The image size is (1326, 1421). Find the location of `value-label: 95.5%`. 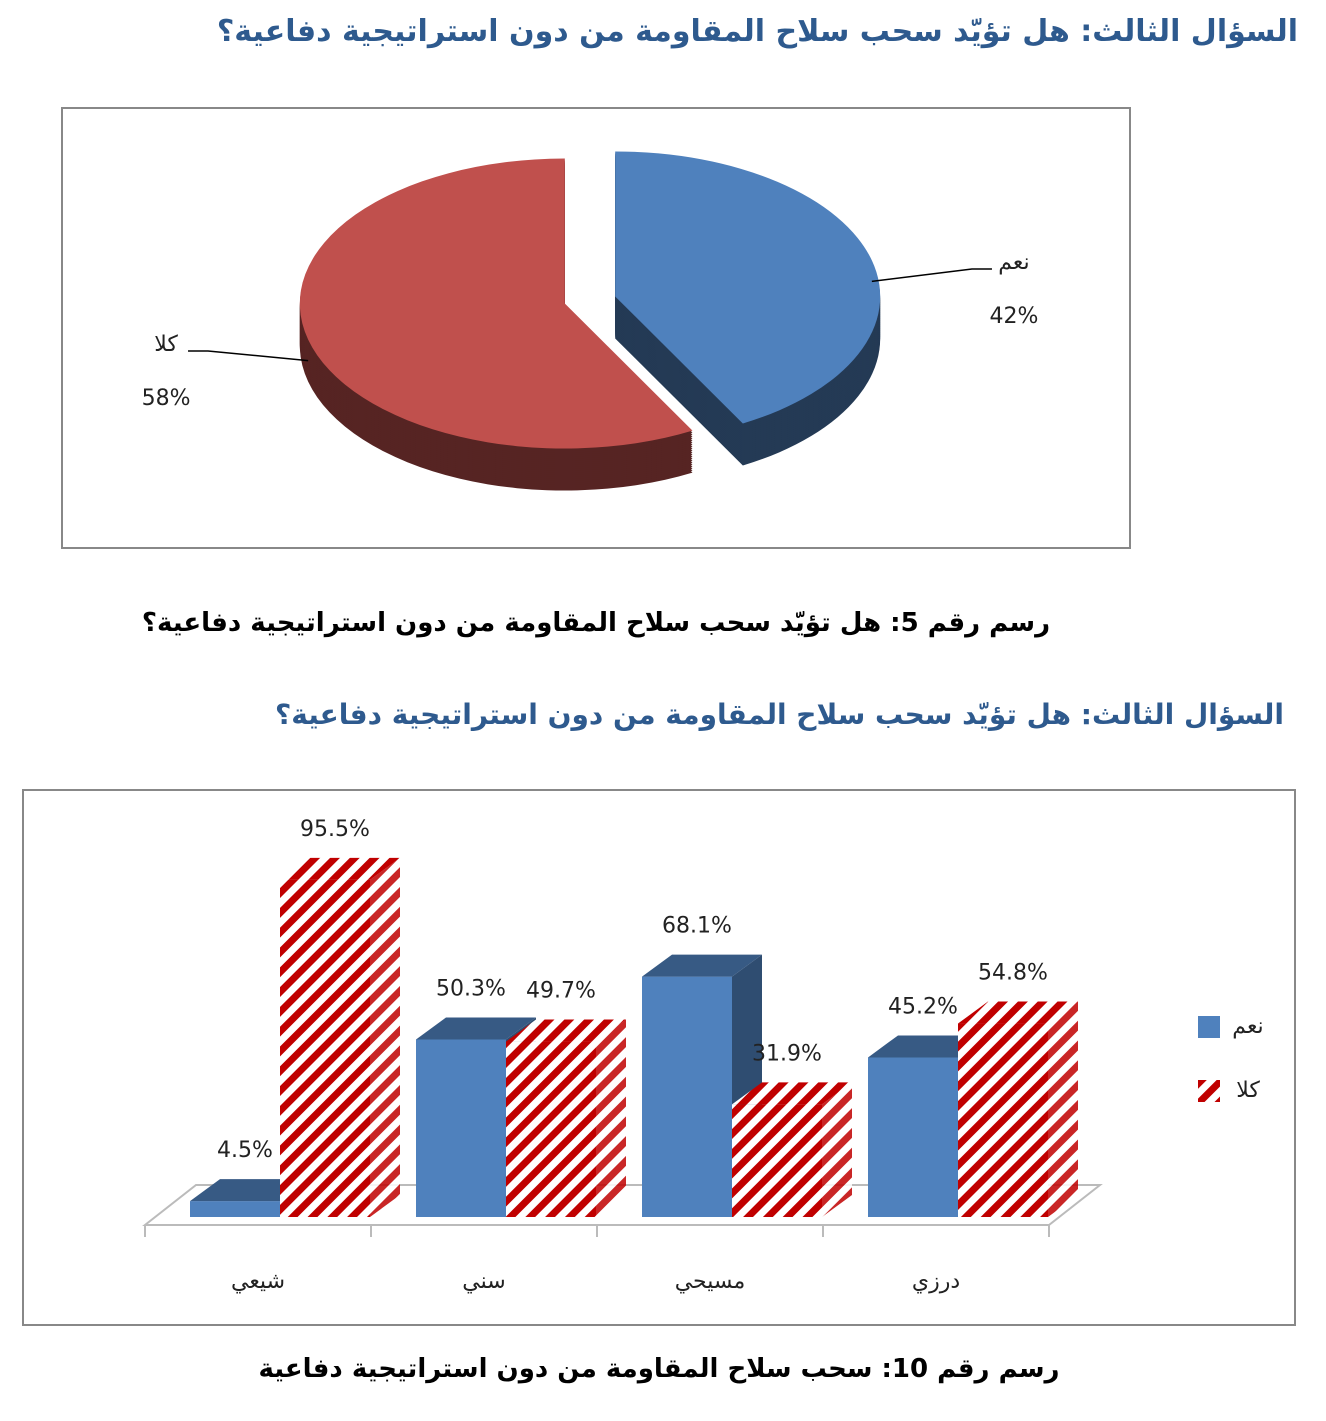

value-label: 95.5% is located at coordinates (335, 829).